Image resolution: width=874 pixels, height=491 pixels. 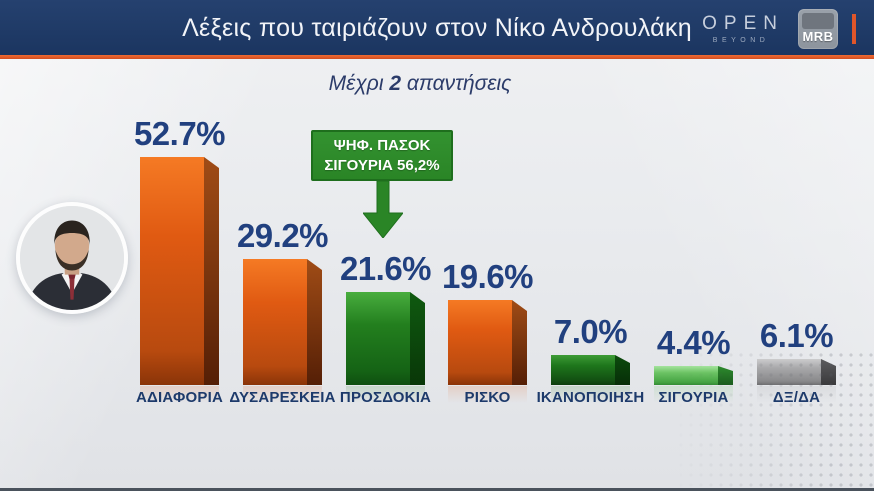 What do you see at coordinates (741, 40) in the screenshot?
I see `open-logo-subtext: BEYOND` at bounding box center [741, 40].